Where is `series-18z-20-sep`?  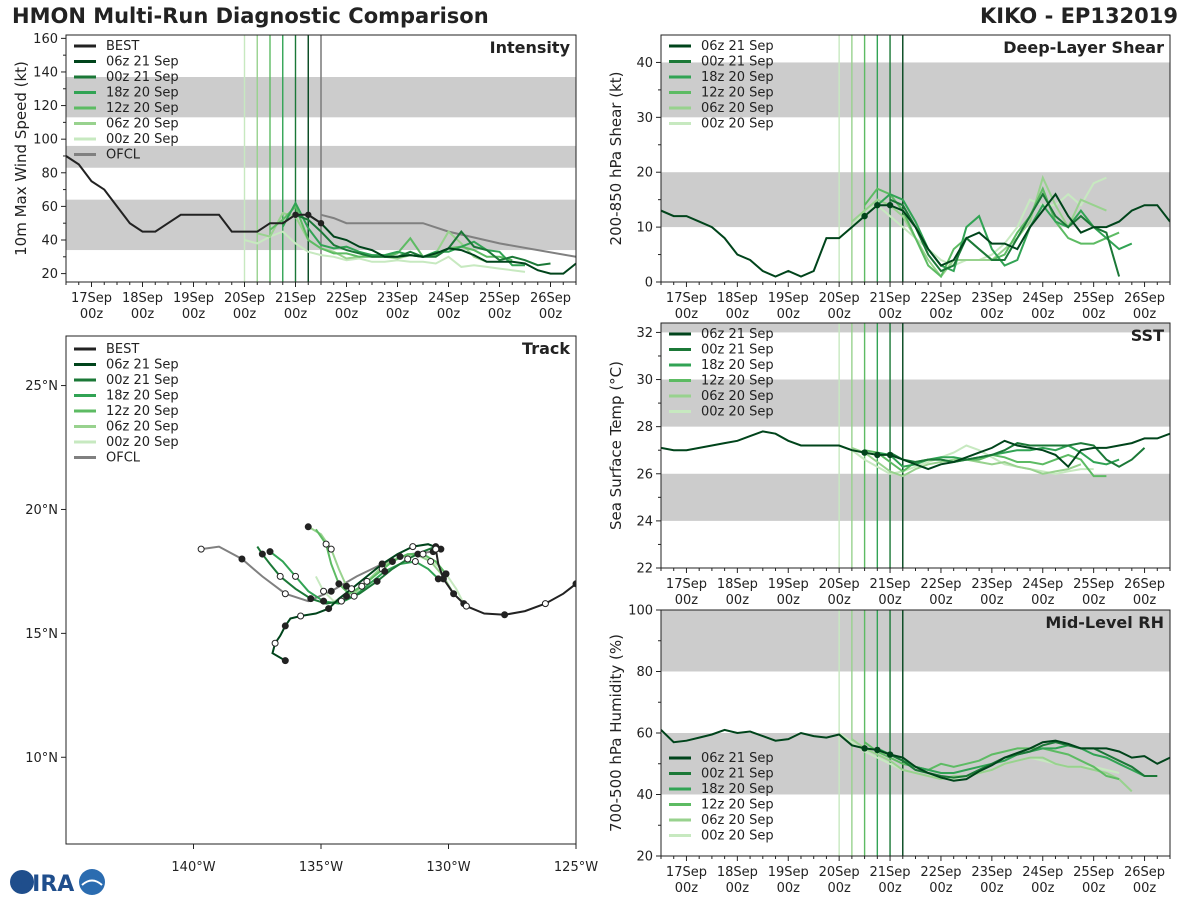 series-18z-20-sep is located at coordinates (1004, 233).